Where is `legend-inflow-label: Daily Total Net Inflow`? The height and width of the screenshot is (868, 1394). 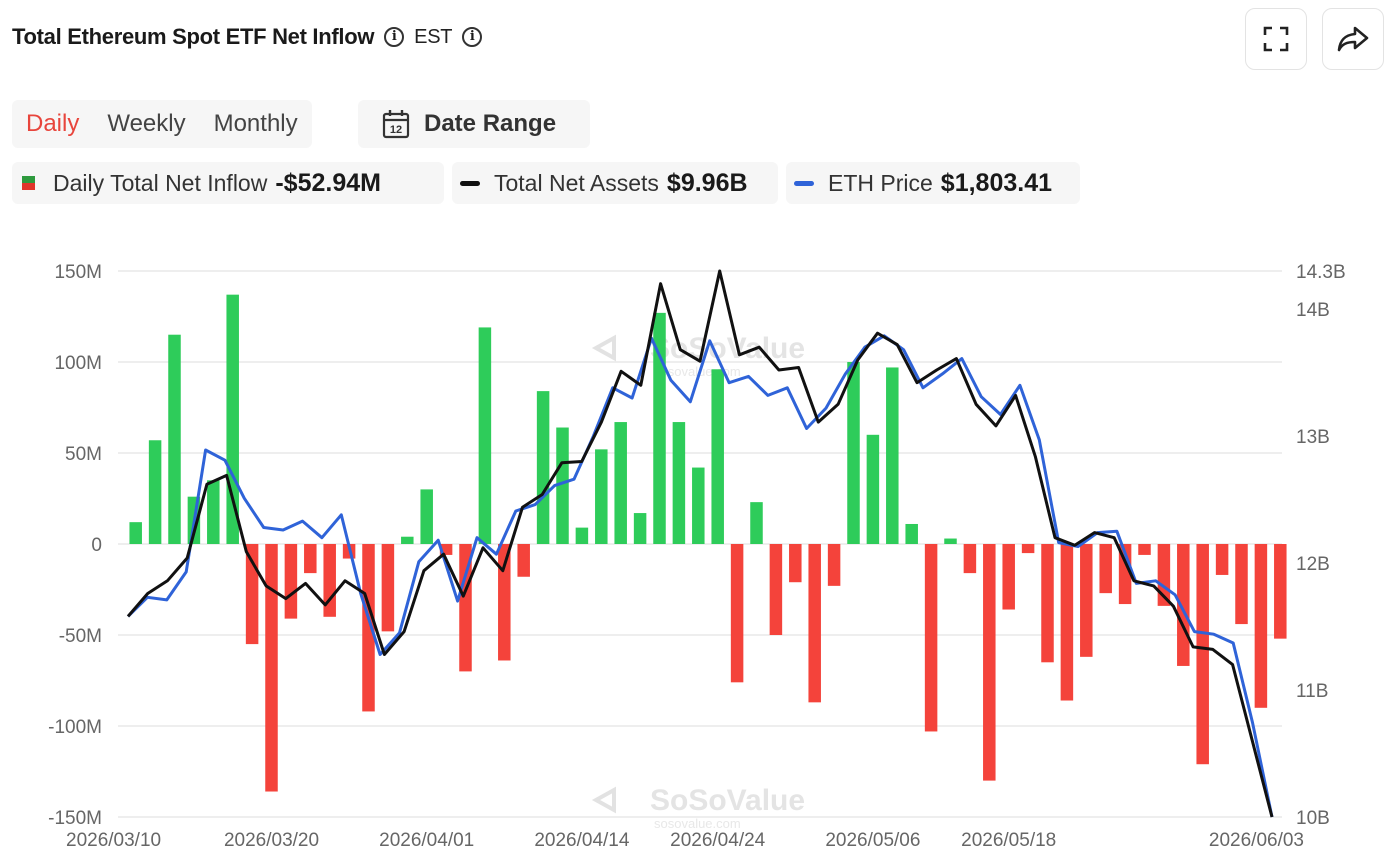 legend-inflow-label: Daily Total Net Inflow is located at coordinates (160, 182).